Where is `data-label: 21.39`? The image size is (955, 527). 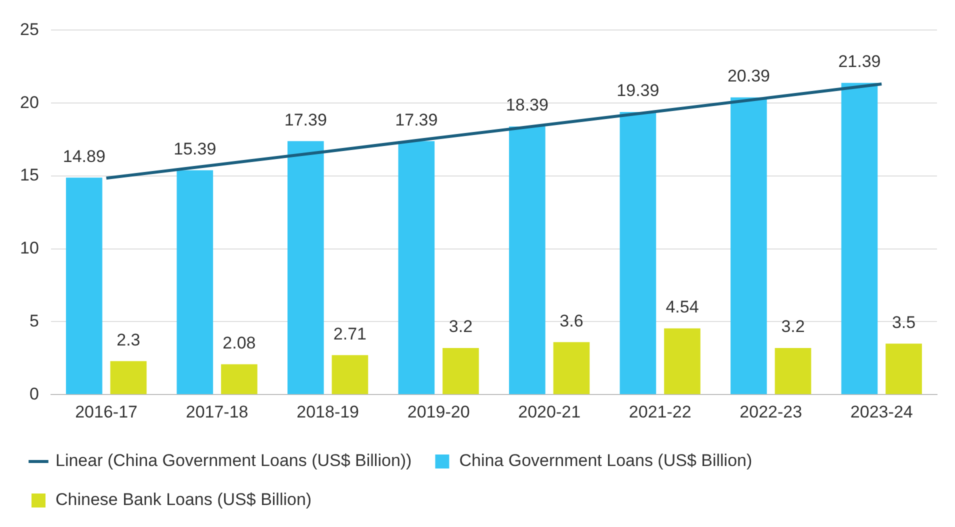
data-label: 21.39 is located at coordinates (859, 62).